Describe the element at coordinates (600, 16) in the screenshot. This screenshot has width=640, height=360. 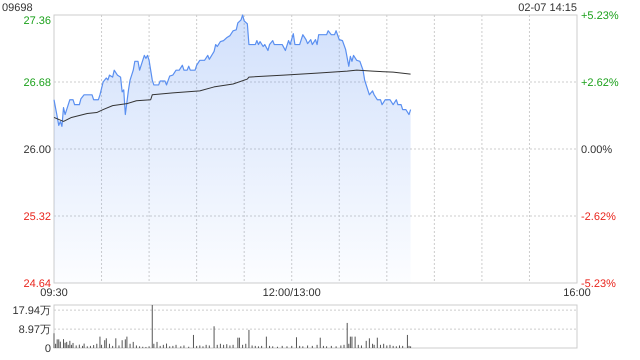
I see `y2-tick-label: +5.23%` at that location.